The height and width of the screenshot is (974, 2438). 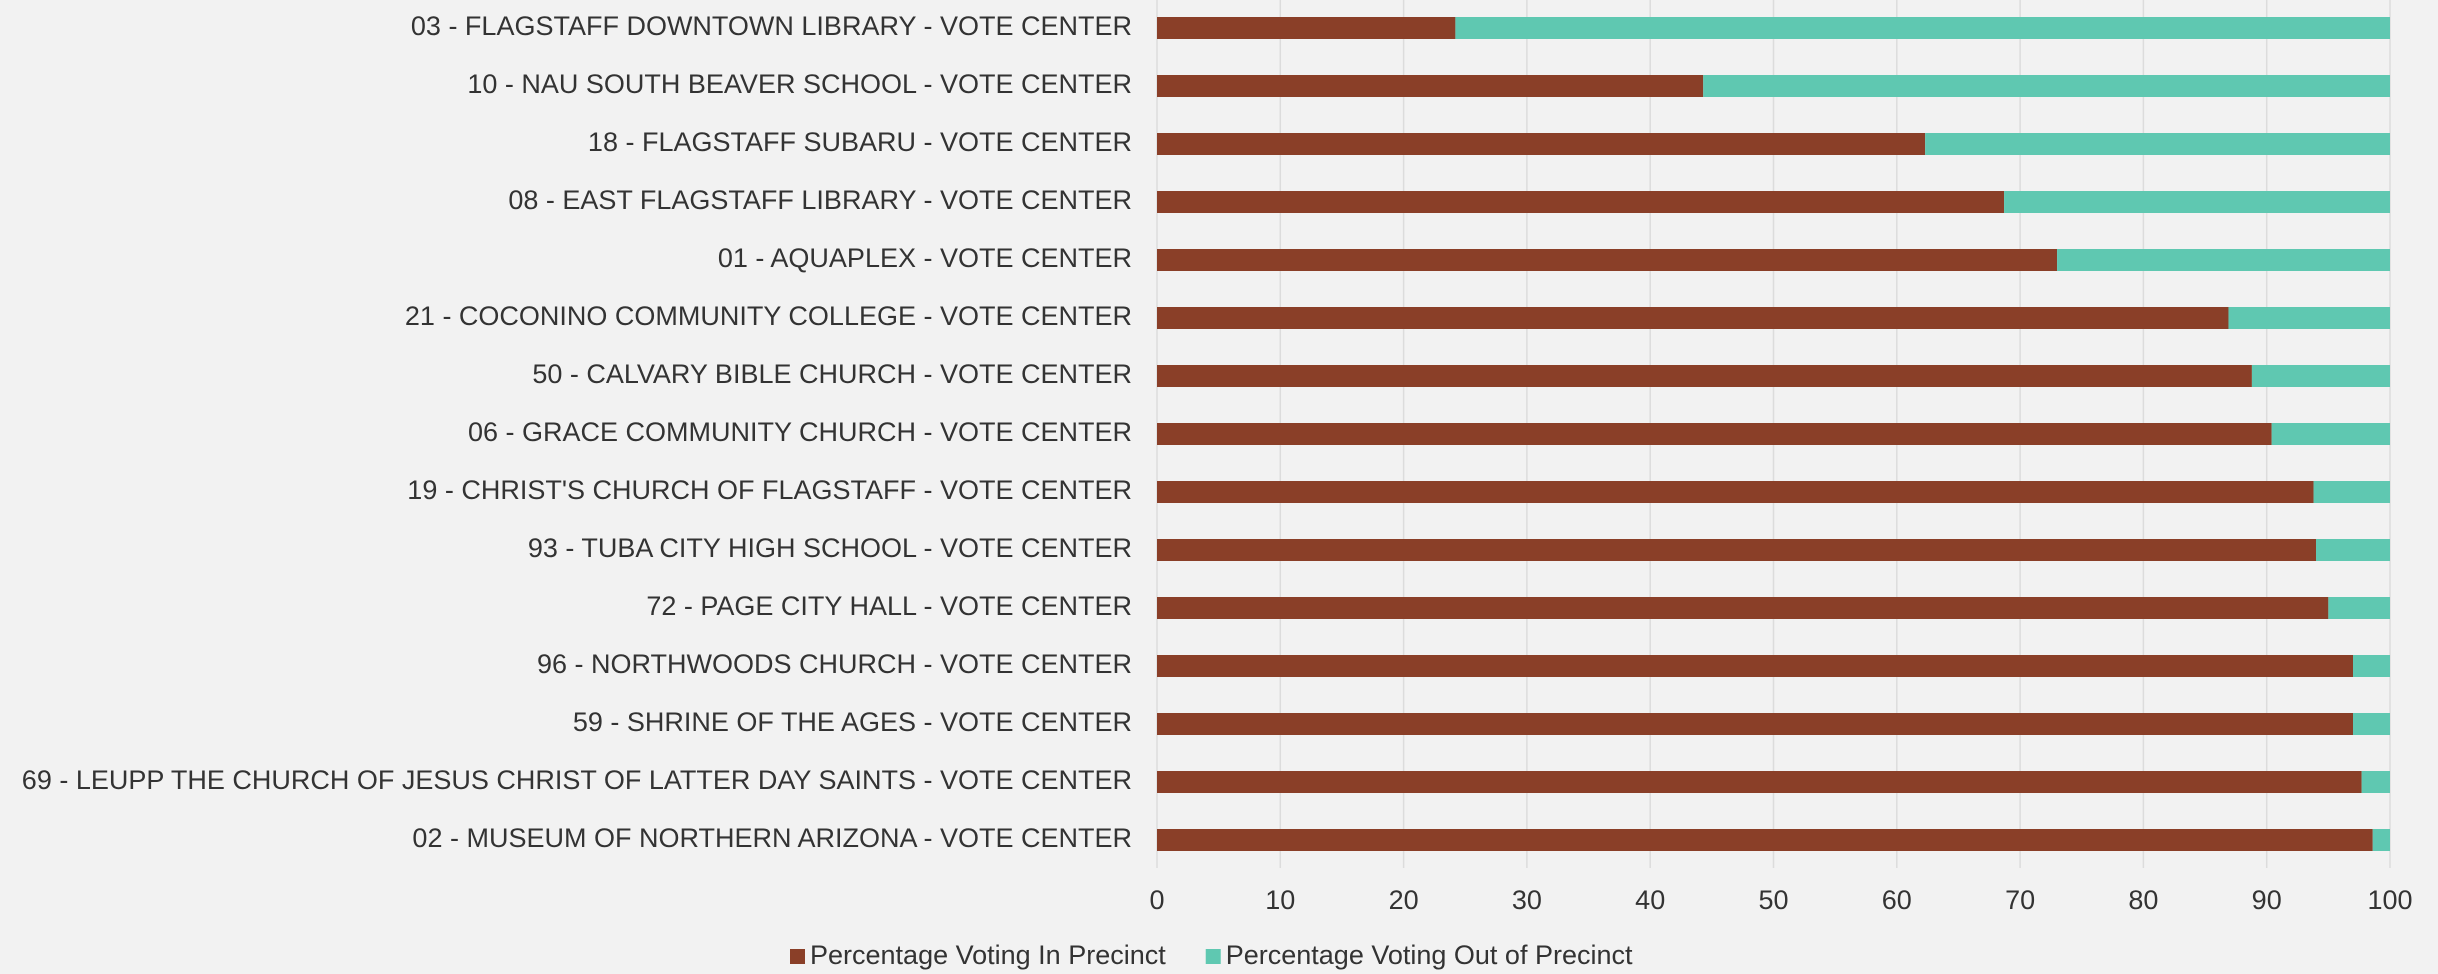 What do you see at coordinates (1527, 900) in the screenshot?
I see `x-tick-label: 30` at bounding box center [1527, 900].